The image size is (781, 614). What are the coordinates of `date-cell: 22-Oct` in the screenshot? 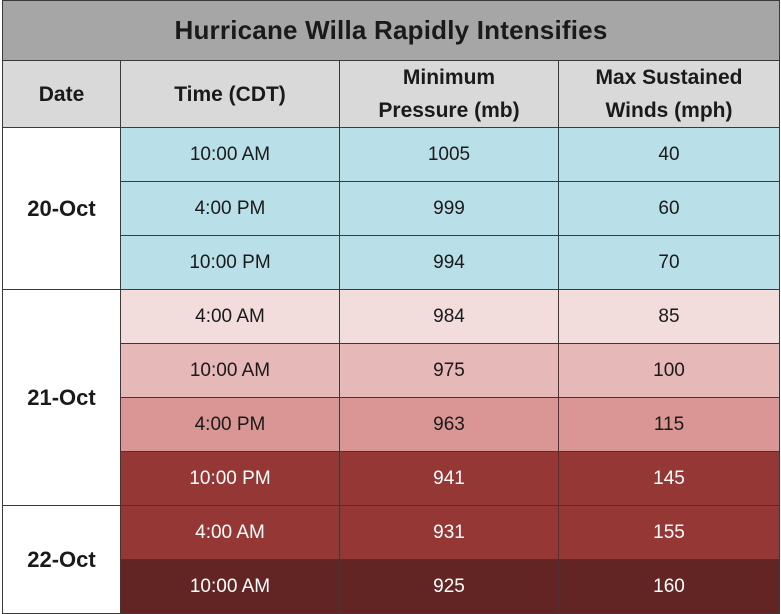 It's located at (61, 559).